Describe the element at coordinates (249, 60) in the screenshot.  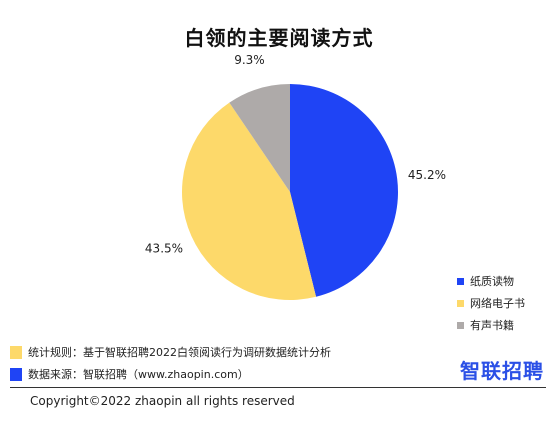
I see `data-label: 9.3%` at that location.